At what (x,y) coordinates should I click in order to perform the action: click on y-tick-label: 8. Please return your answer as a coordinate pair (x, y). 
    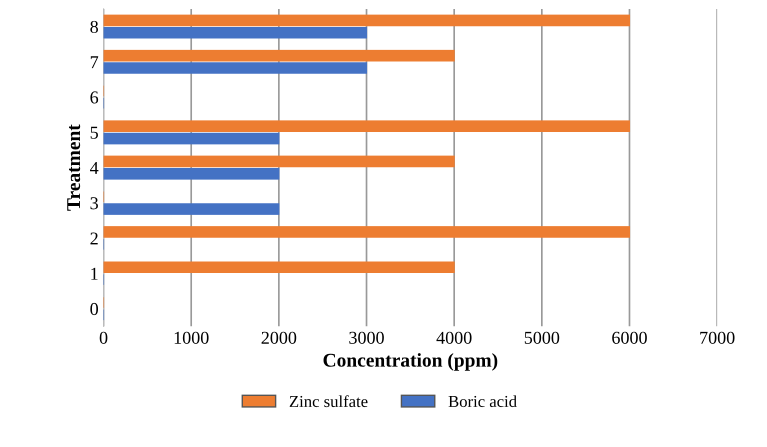
    Looking at the image, I should click on (94, 27).